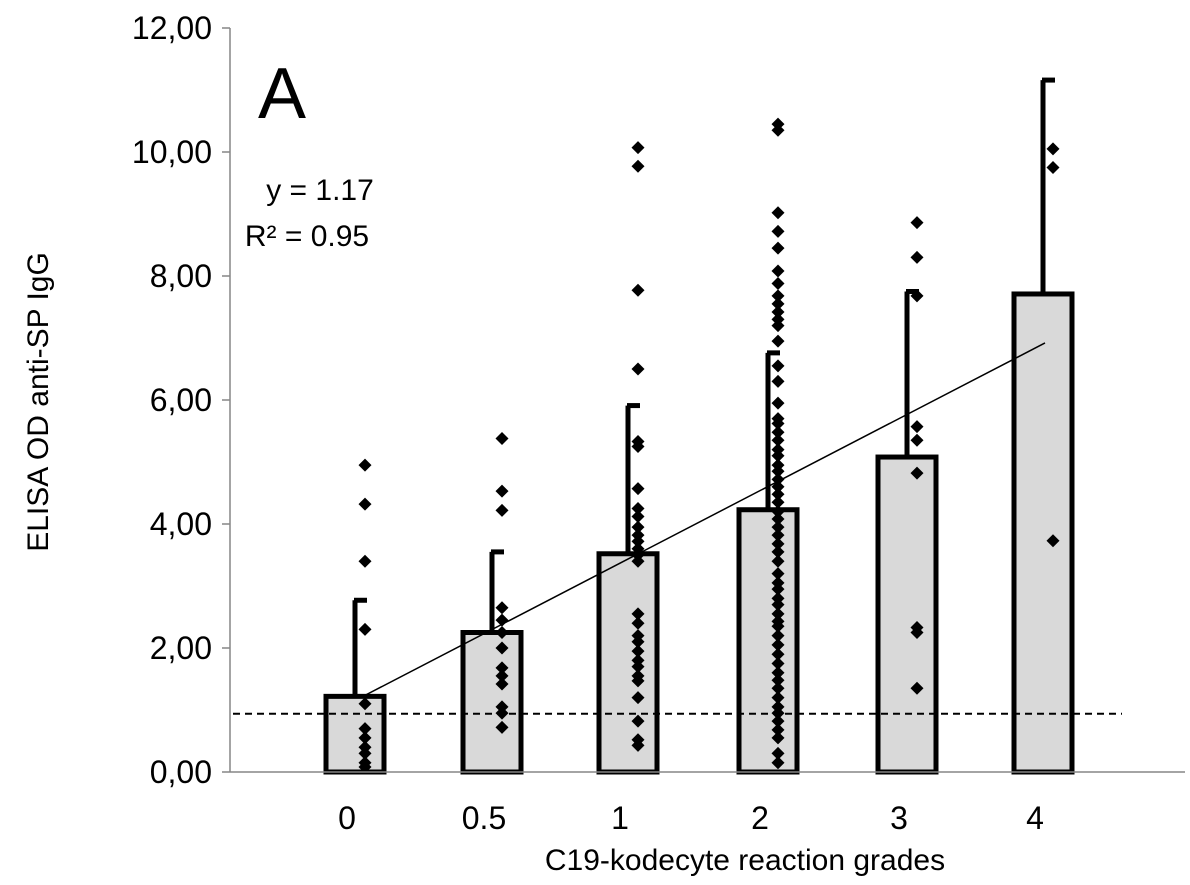  Describe the element at coordinates (620, 818) in the screenshot. I see `x-tick-label-1: 1` at that location.